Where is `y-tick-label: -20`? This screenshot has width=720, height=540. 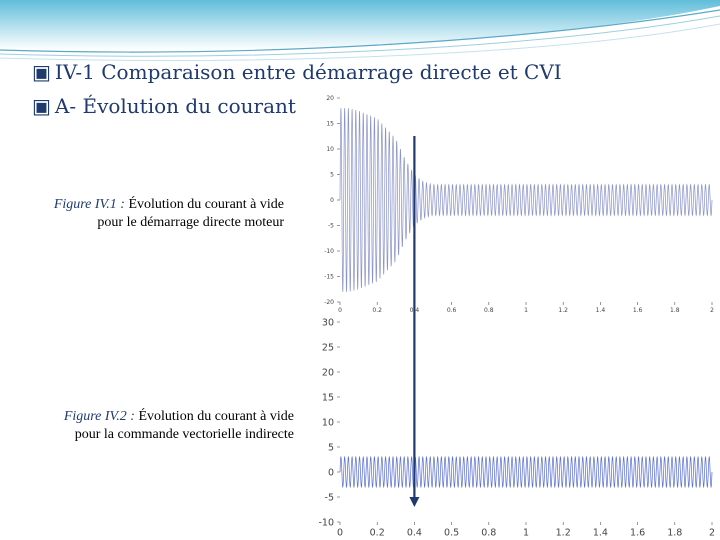
y-tick-label: -20 is located at coordinates (329, 302).